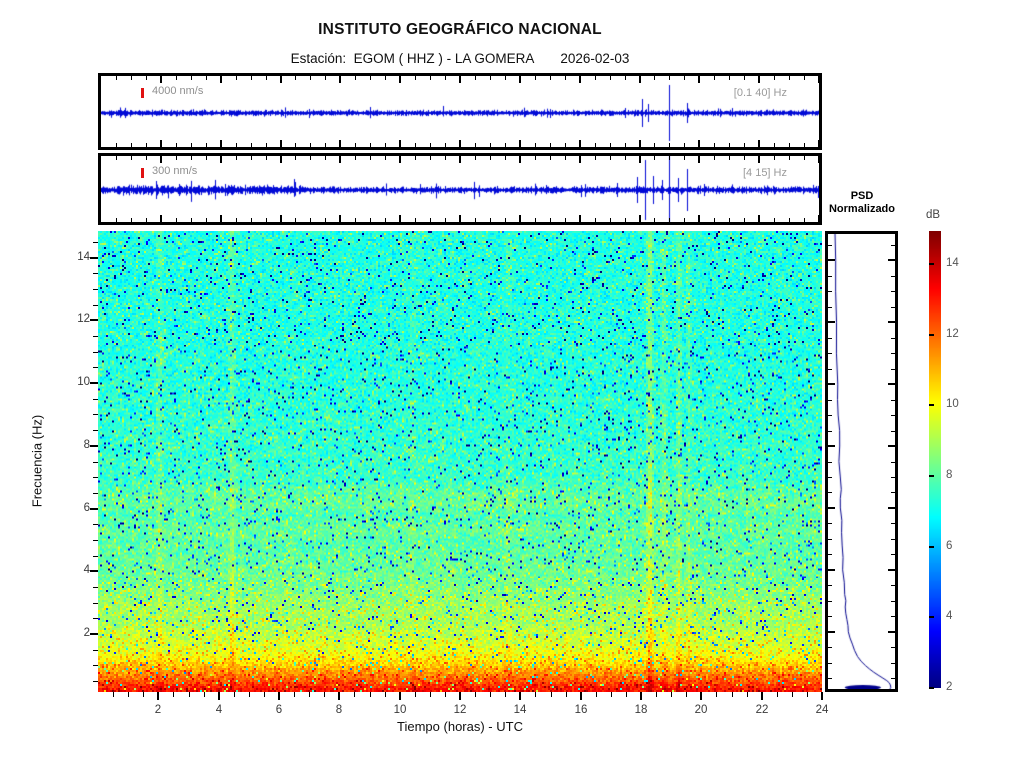 The height and width of the screenshot is (768, 1024). I want to click on colorbar-gradient, so click(935, 459).